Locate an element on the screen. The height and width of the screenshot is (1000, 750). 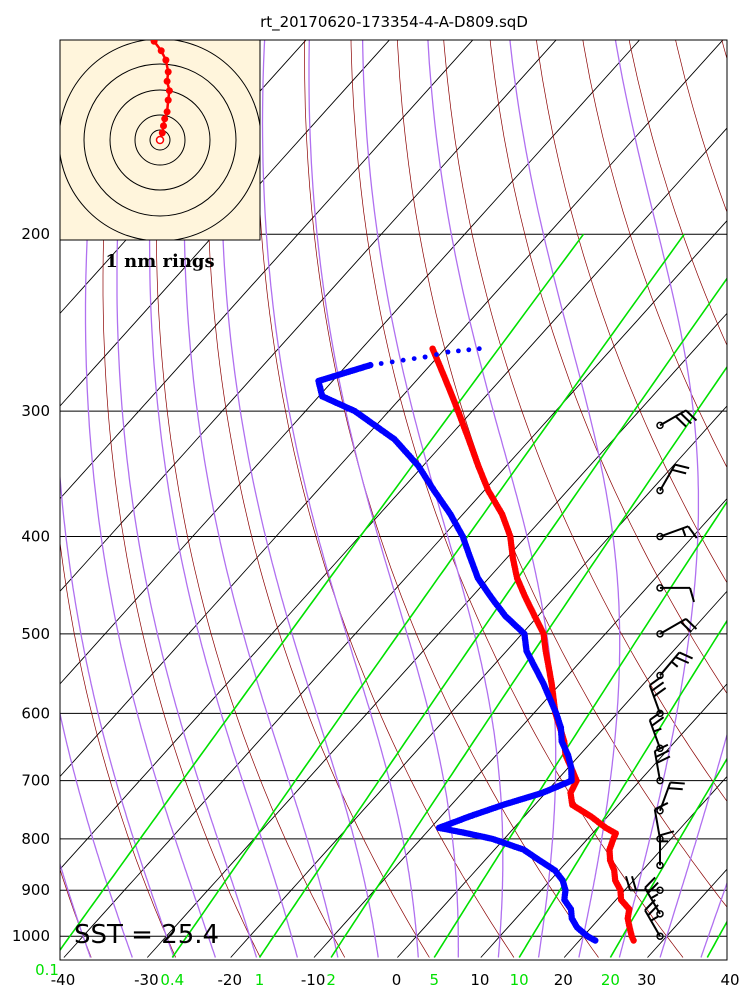
temperature-tick-label: -40 is located at coordinates (63, 980).